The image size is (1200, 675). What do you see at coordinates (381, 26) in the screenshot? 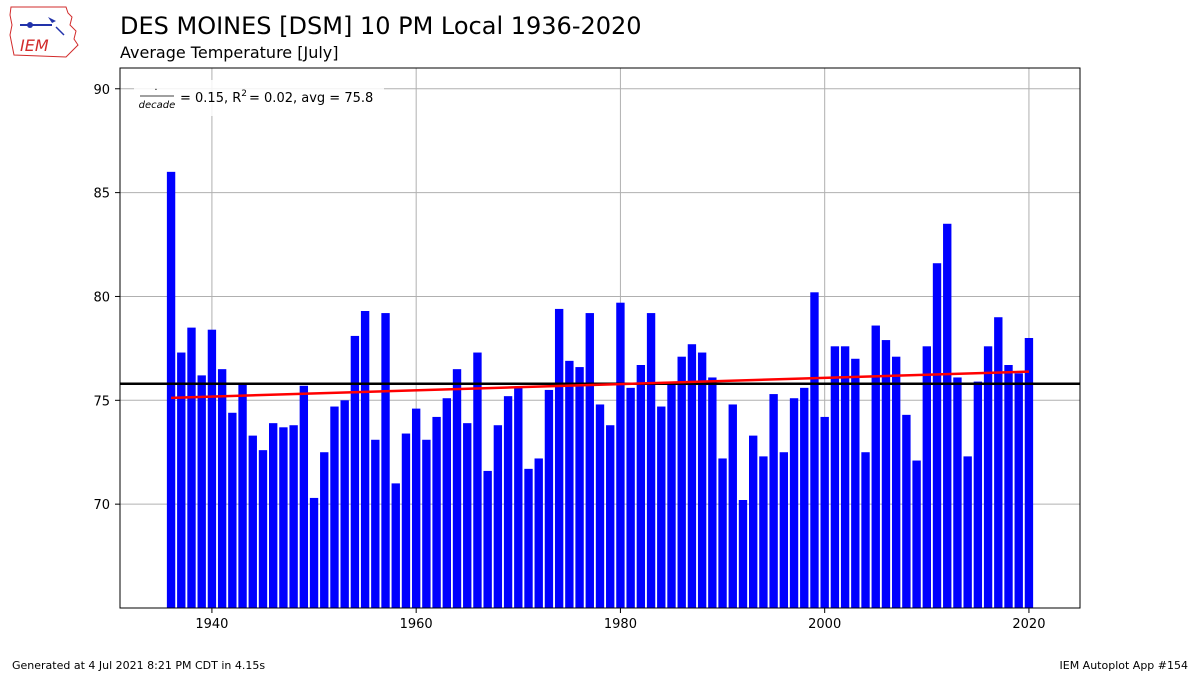
I see `page-title: DES MOINES [DSM] 10 PM Local 1936-2020` at bounding box center [381, 26].